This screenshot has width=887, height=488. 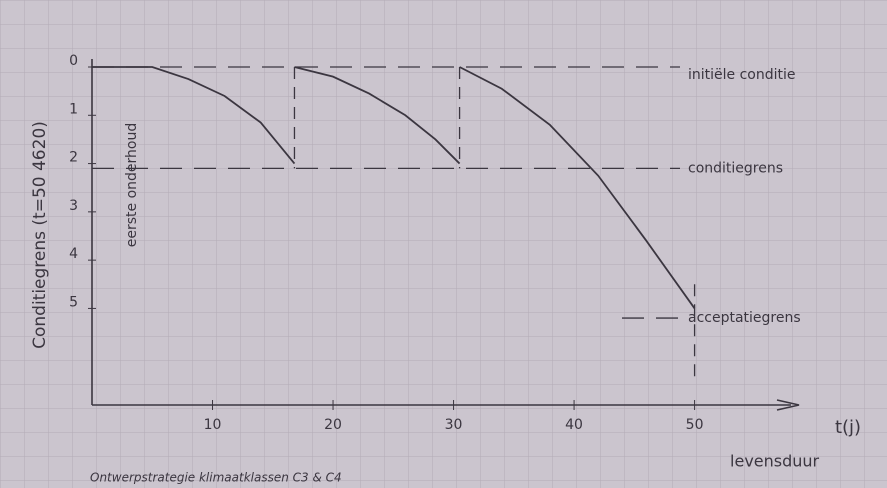 I want to click on x-tick-label: 30, so click(x=454, y=425).